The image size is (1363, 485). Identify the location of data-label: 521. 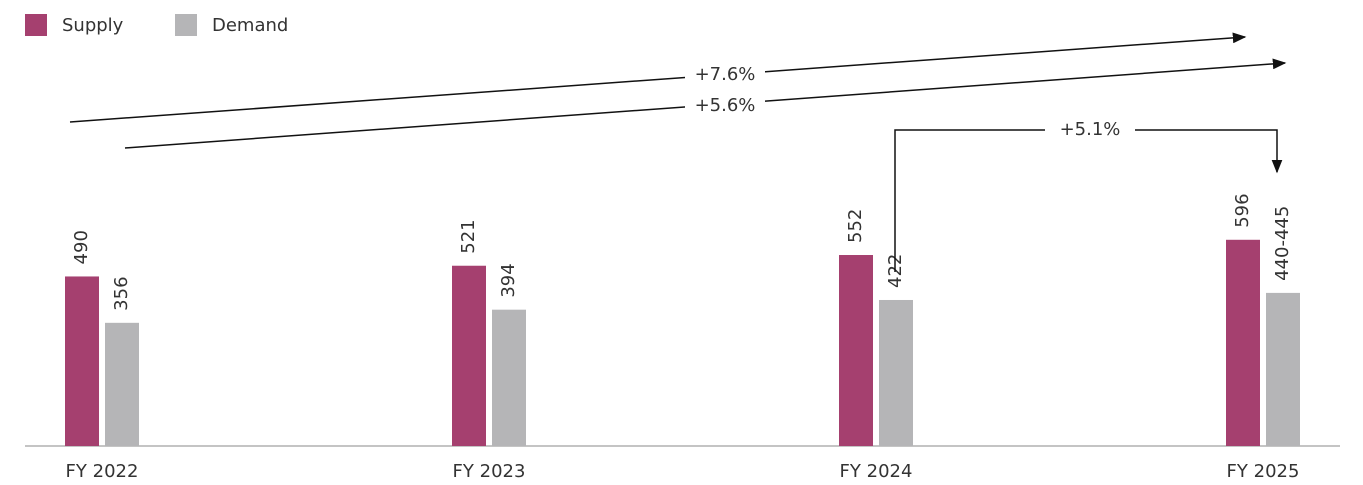
(468, 236).